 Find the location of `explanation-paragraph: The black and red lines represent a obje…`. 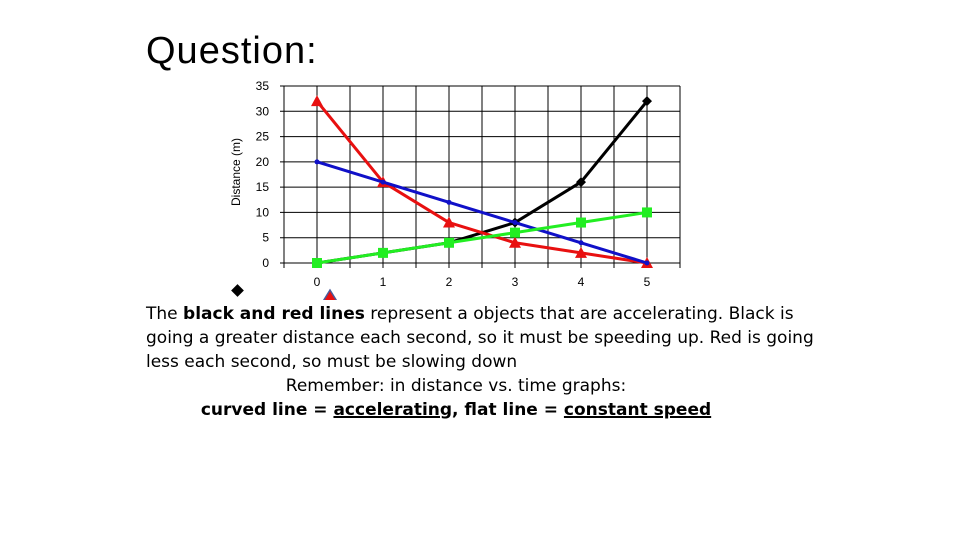

explanation-paragraph: The black and red lines represent a obje… is located at coordinates (486, 338).